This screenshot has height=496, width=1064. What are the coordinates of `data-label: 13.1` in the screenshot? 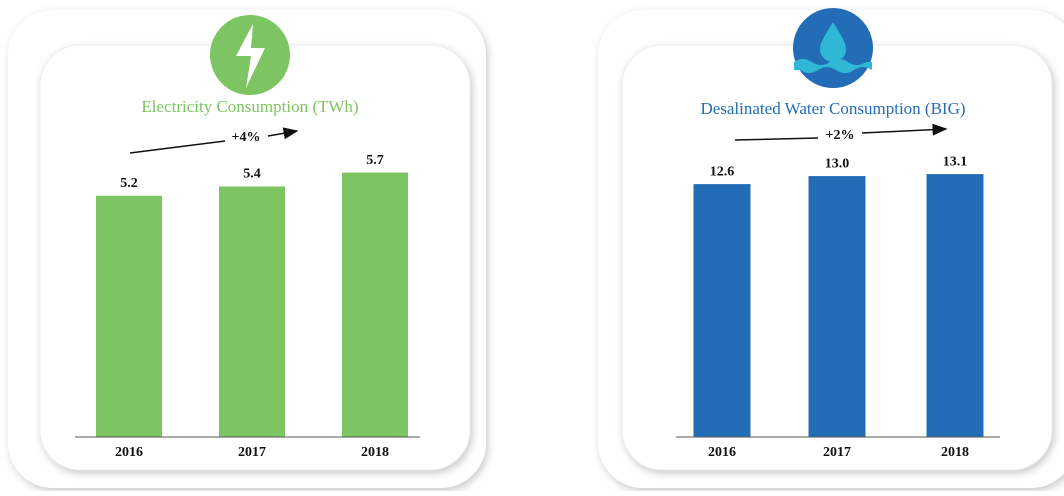 It's located at (955, 161).